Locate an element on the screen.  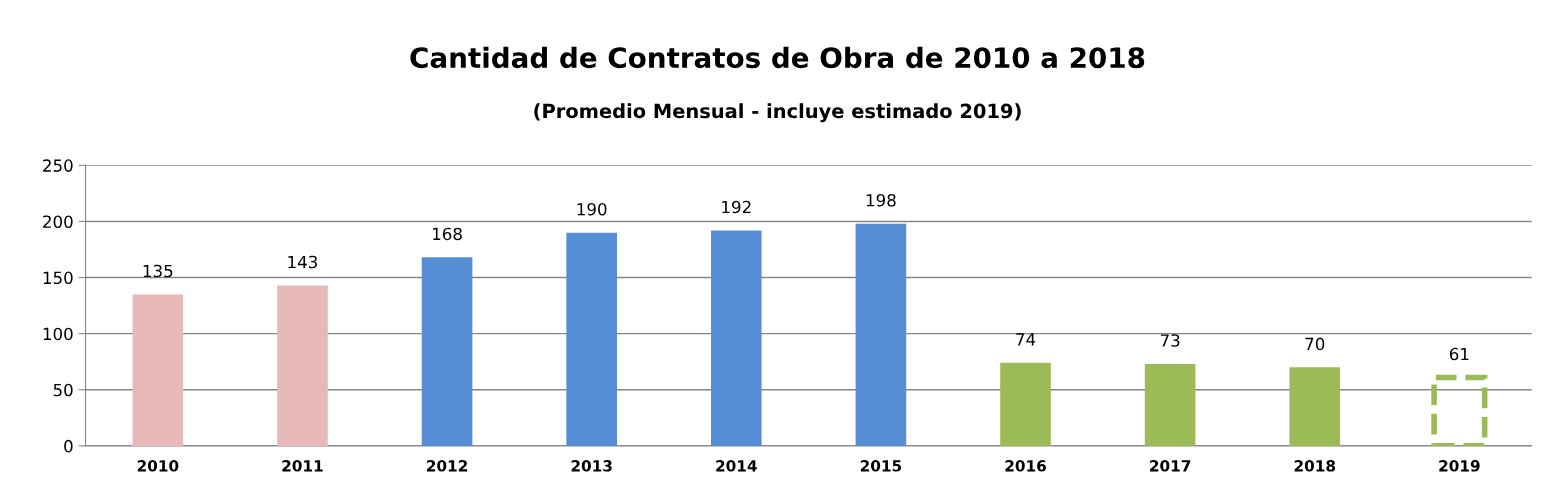
data-label: 190 is located at coordinates (592, 209).